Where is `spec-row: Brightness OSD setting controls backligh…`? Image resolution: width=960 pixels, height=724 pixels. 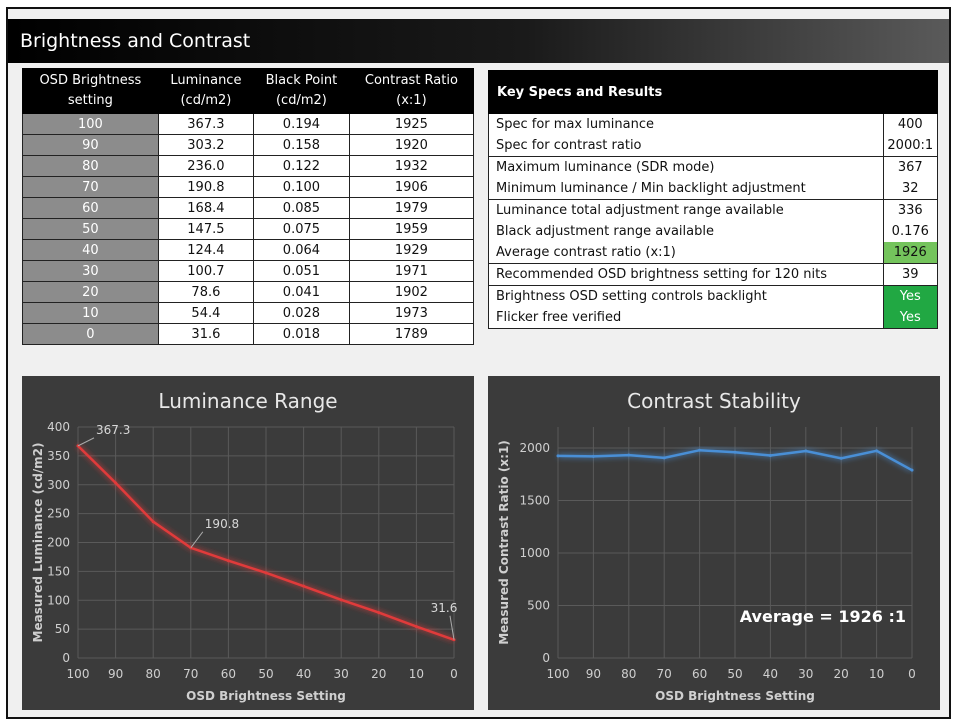 spec-row: Brightness OSD setting controls backligh… is located at coordinates (713, 296).